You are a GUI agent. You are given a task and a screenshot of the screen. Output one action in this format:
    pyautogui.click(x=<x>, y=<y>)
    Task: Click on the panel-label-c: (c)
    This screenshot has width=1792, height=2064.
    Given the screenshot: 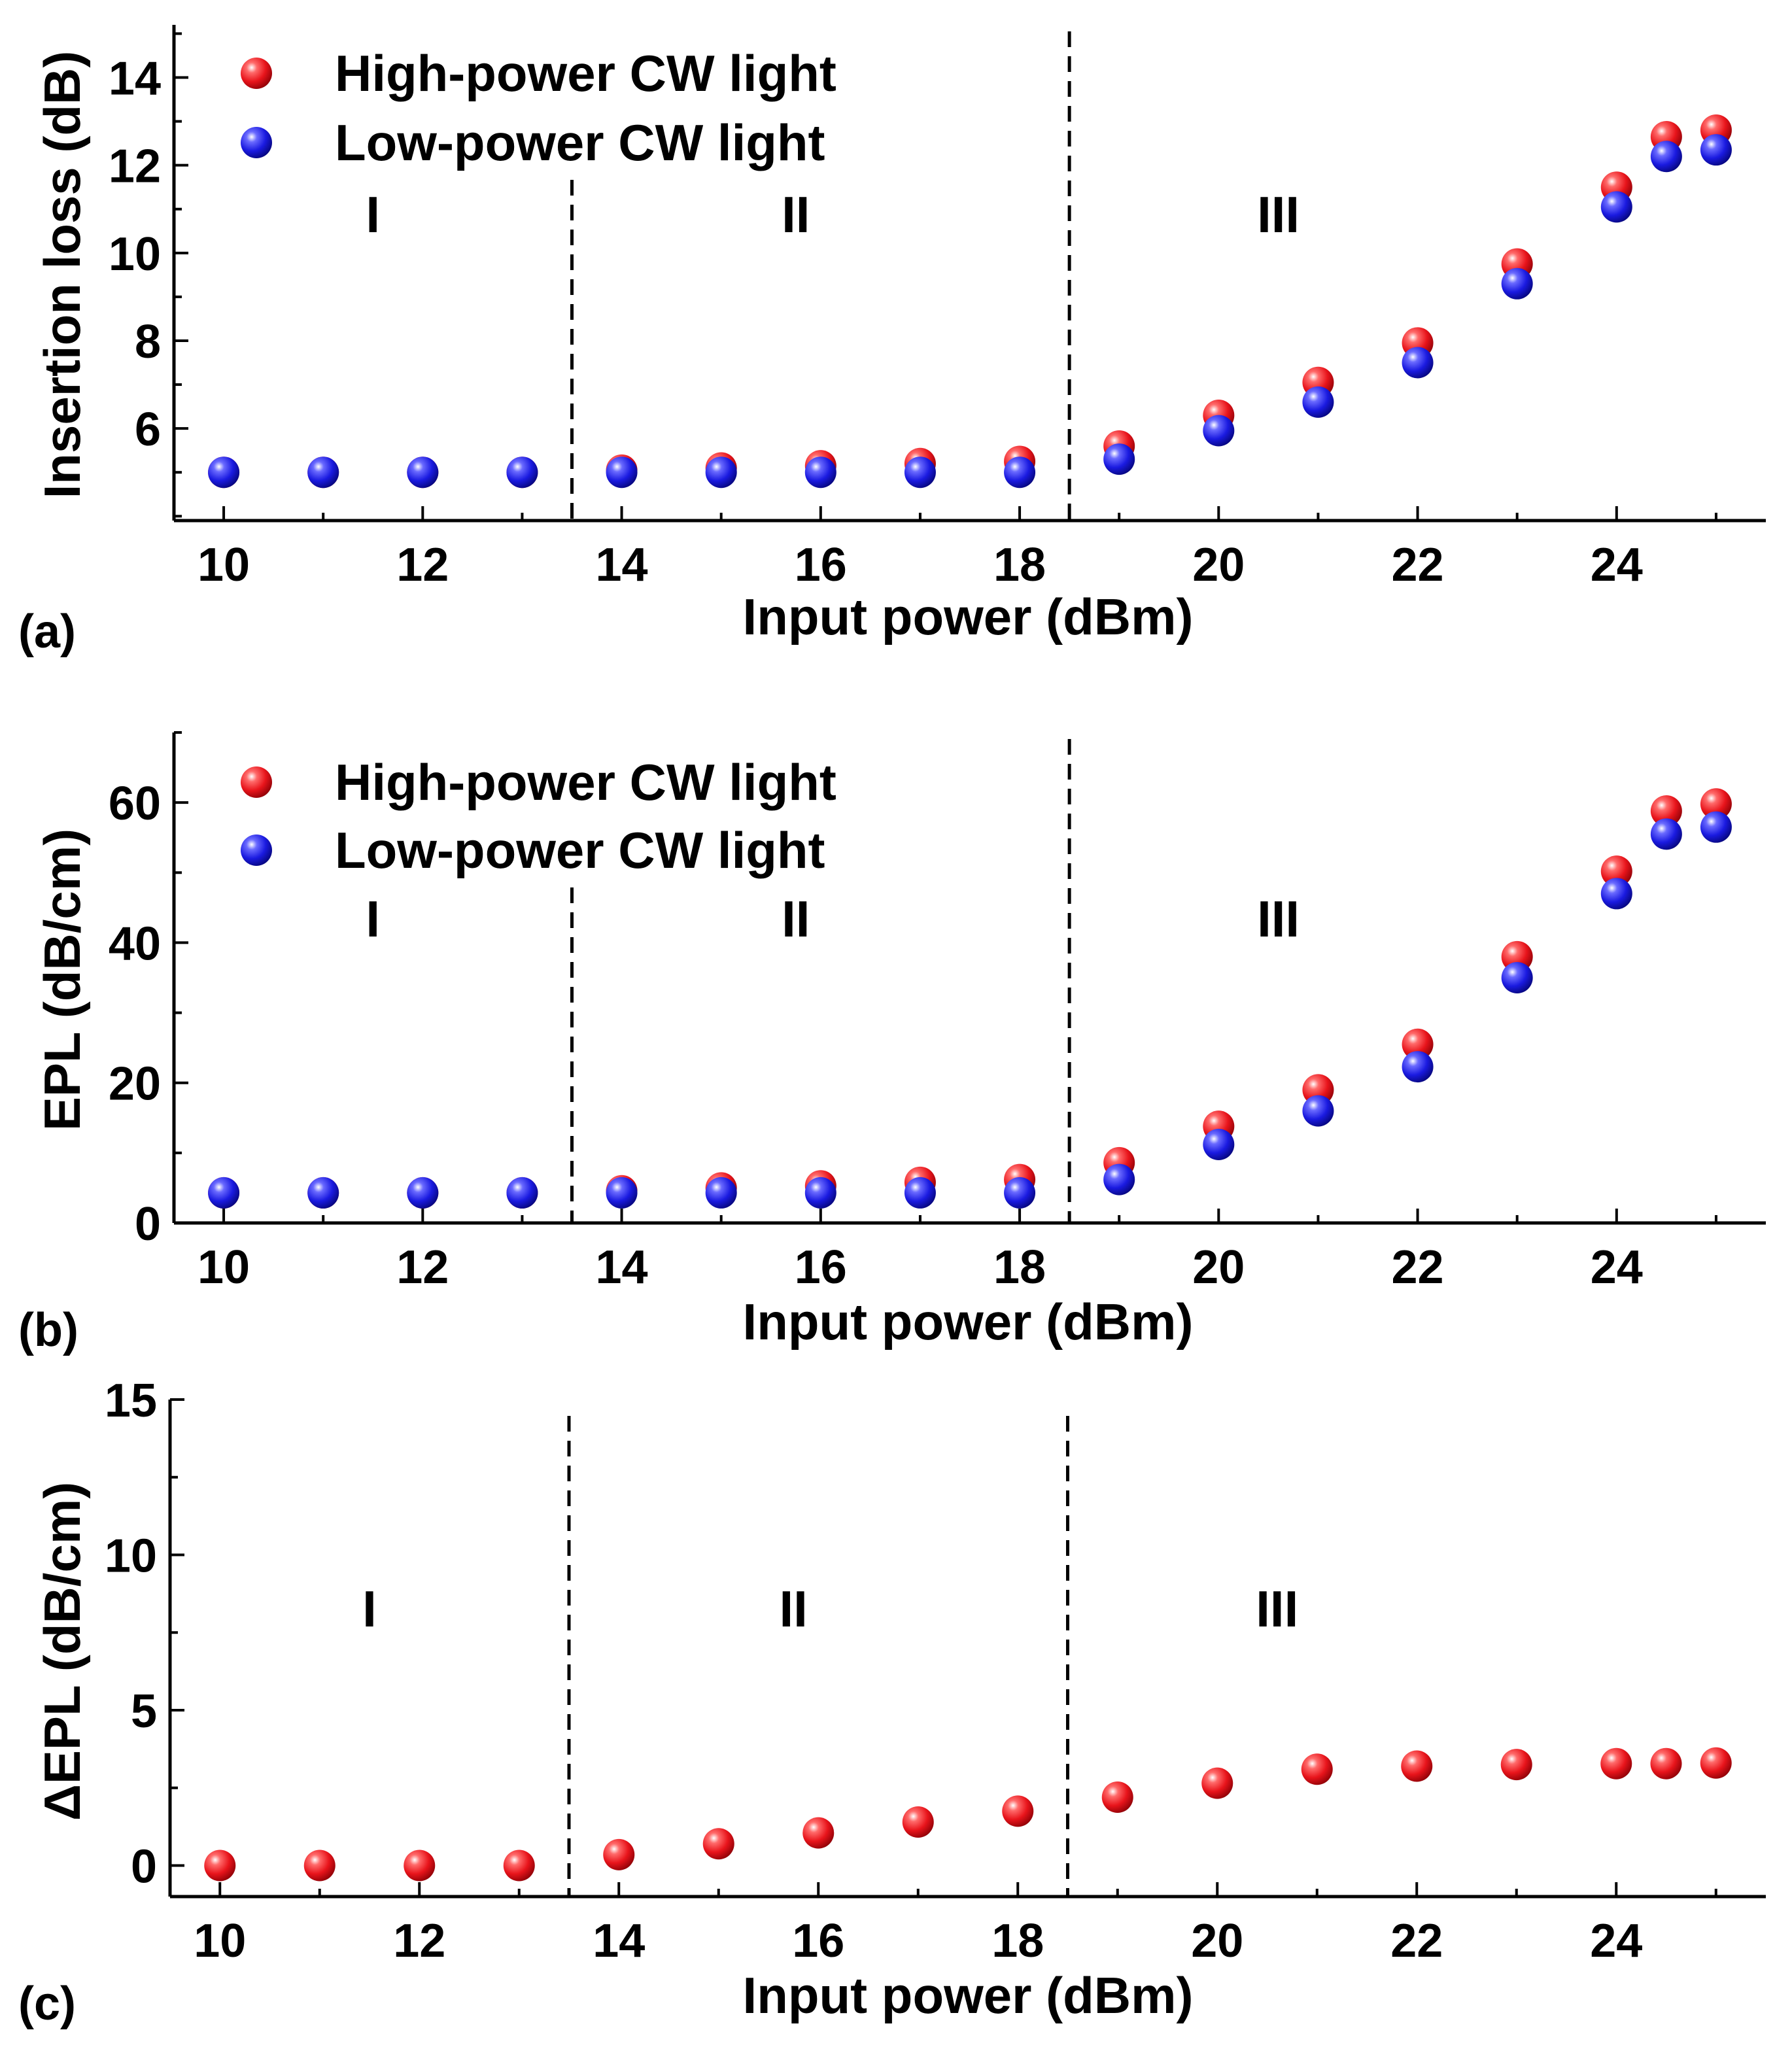 What is the action you would take?
    pyautogui.click(x=47, y=2004)
    